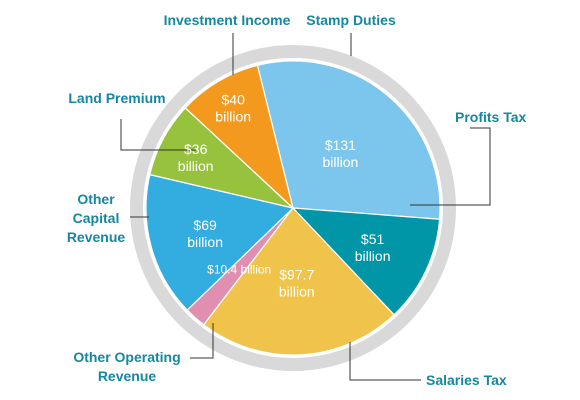 The width and height of the screenshot is (580, 400). What do you see at coordinates (233, 117) in the screenshot?
I see `value-unit-stamp-duties: billion` at bounding box center [233, 117].